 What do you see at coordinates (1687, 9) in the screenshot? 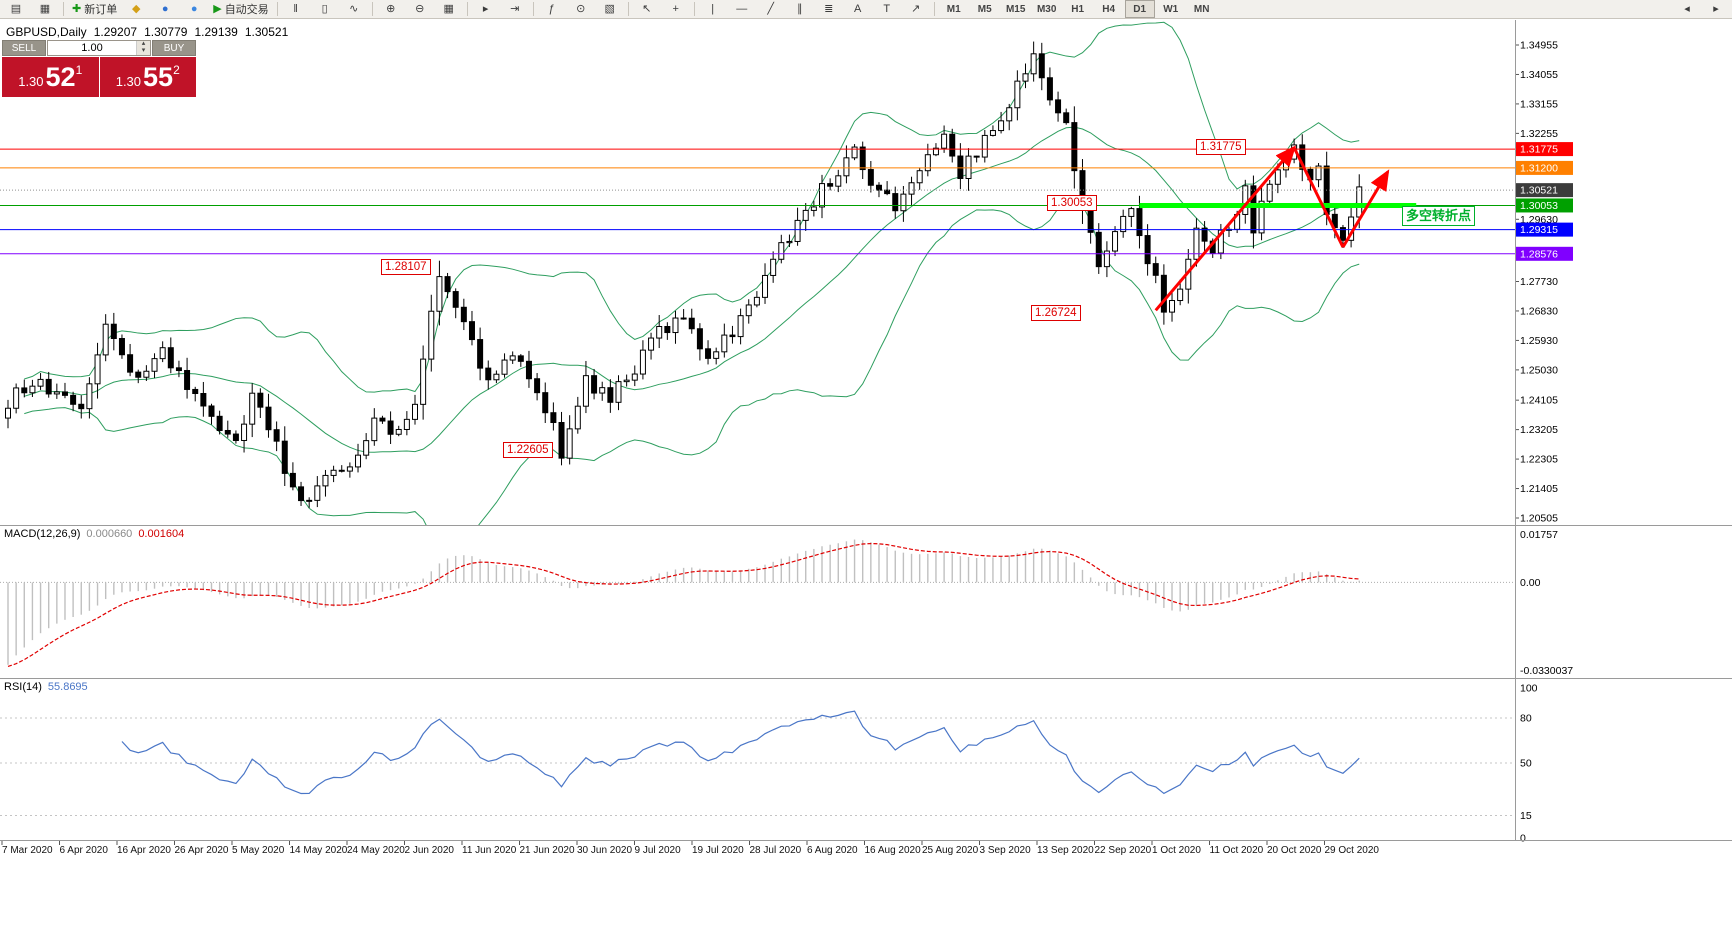
I see `toolbar-prev-button: ◂` at bounding box center [1687, 9].